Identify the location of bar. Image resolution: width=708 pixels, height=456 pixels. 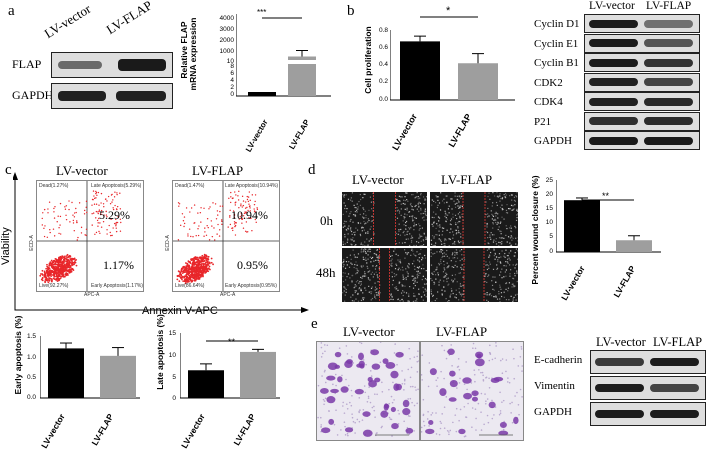
(634, 246).